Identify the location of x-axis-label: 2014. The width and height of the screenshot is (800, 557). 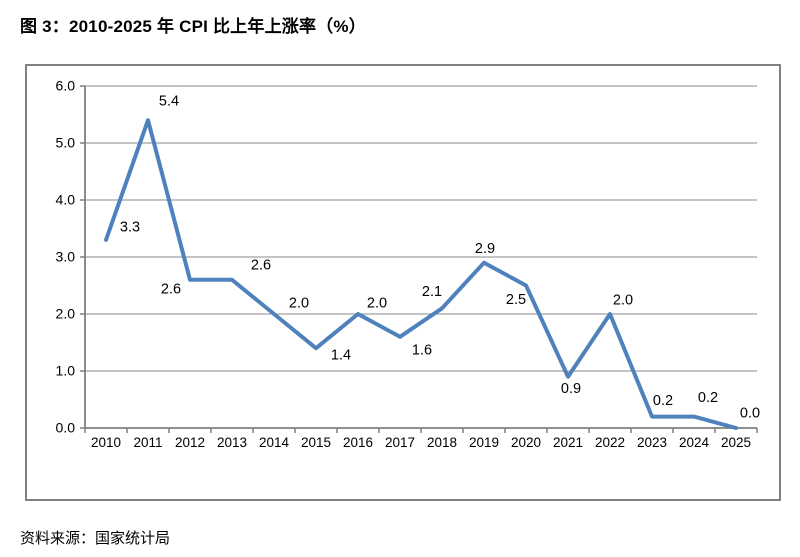
(274, 442).